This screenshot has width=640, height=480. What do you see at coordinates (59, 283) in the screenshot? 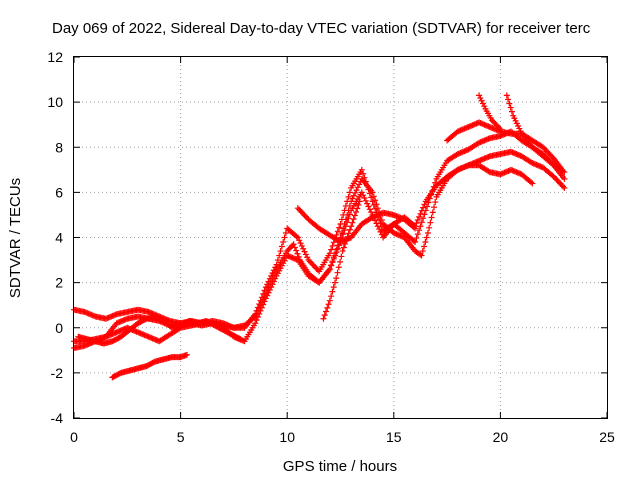
I see `y-tick-label: 2` at bounding box center [59, 283].